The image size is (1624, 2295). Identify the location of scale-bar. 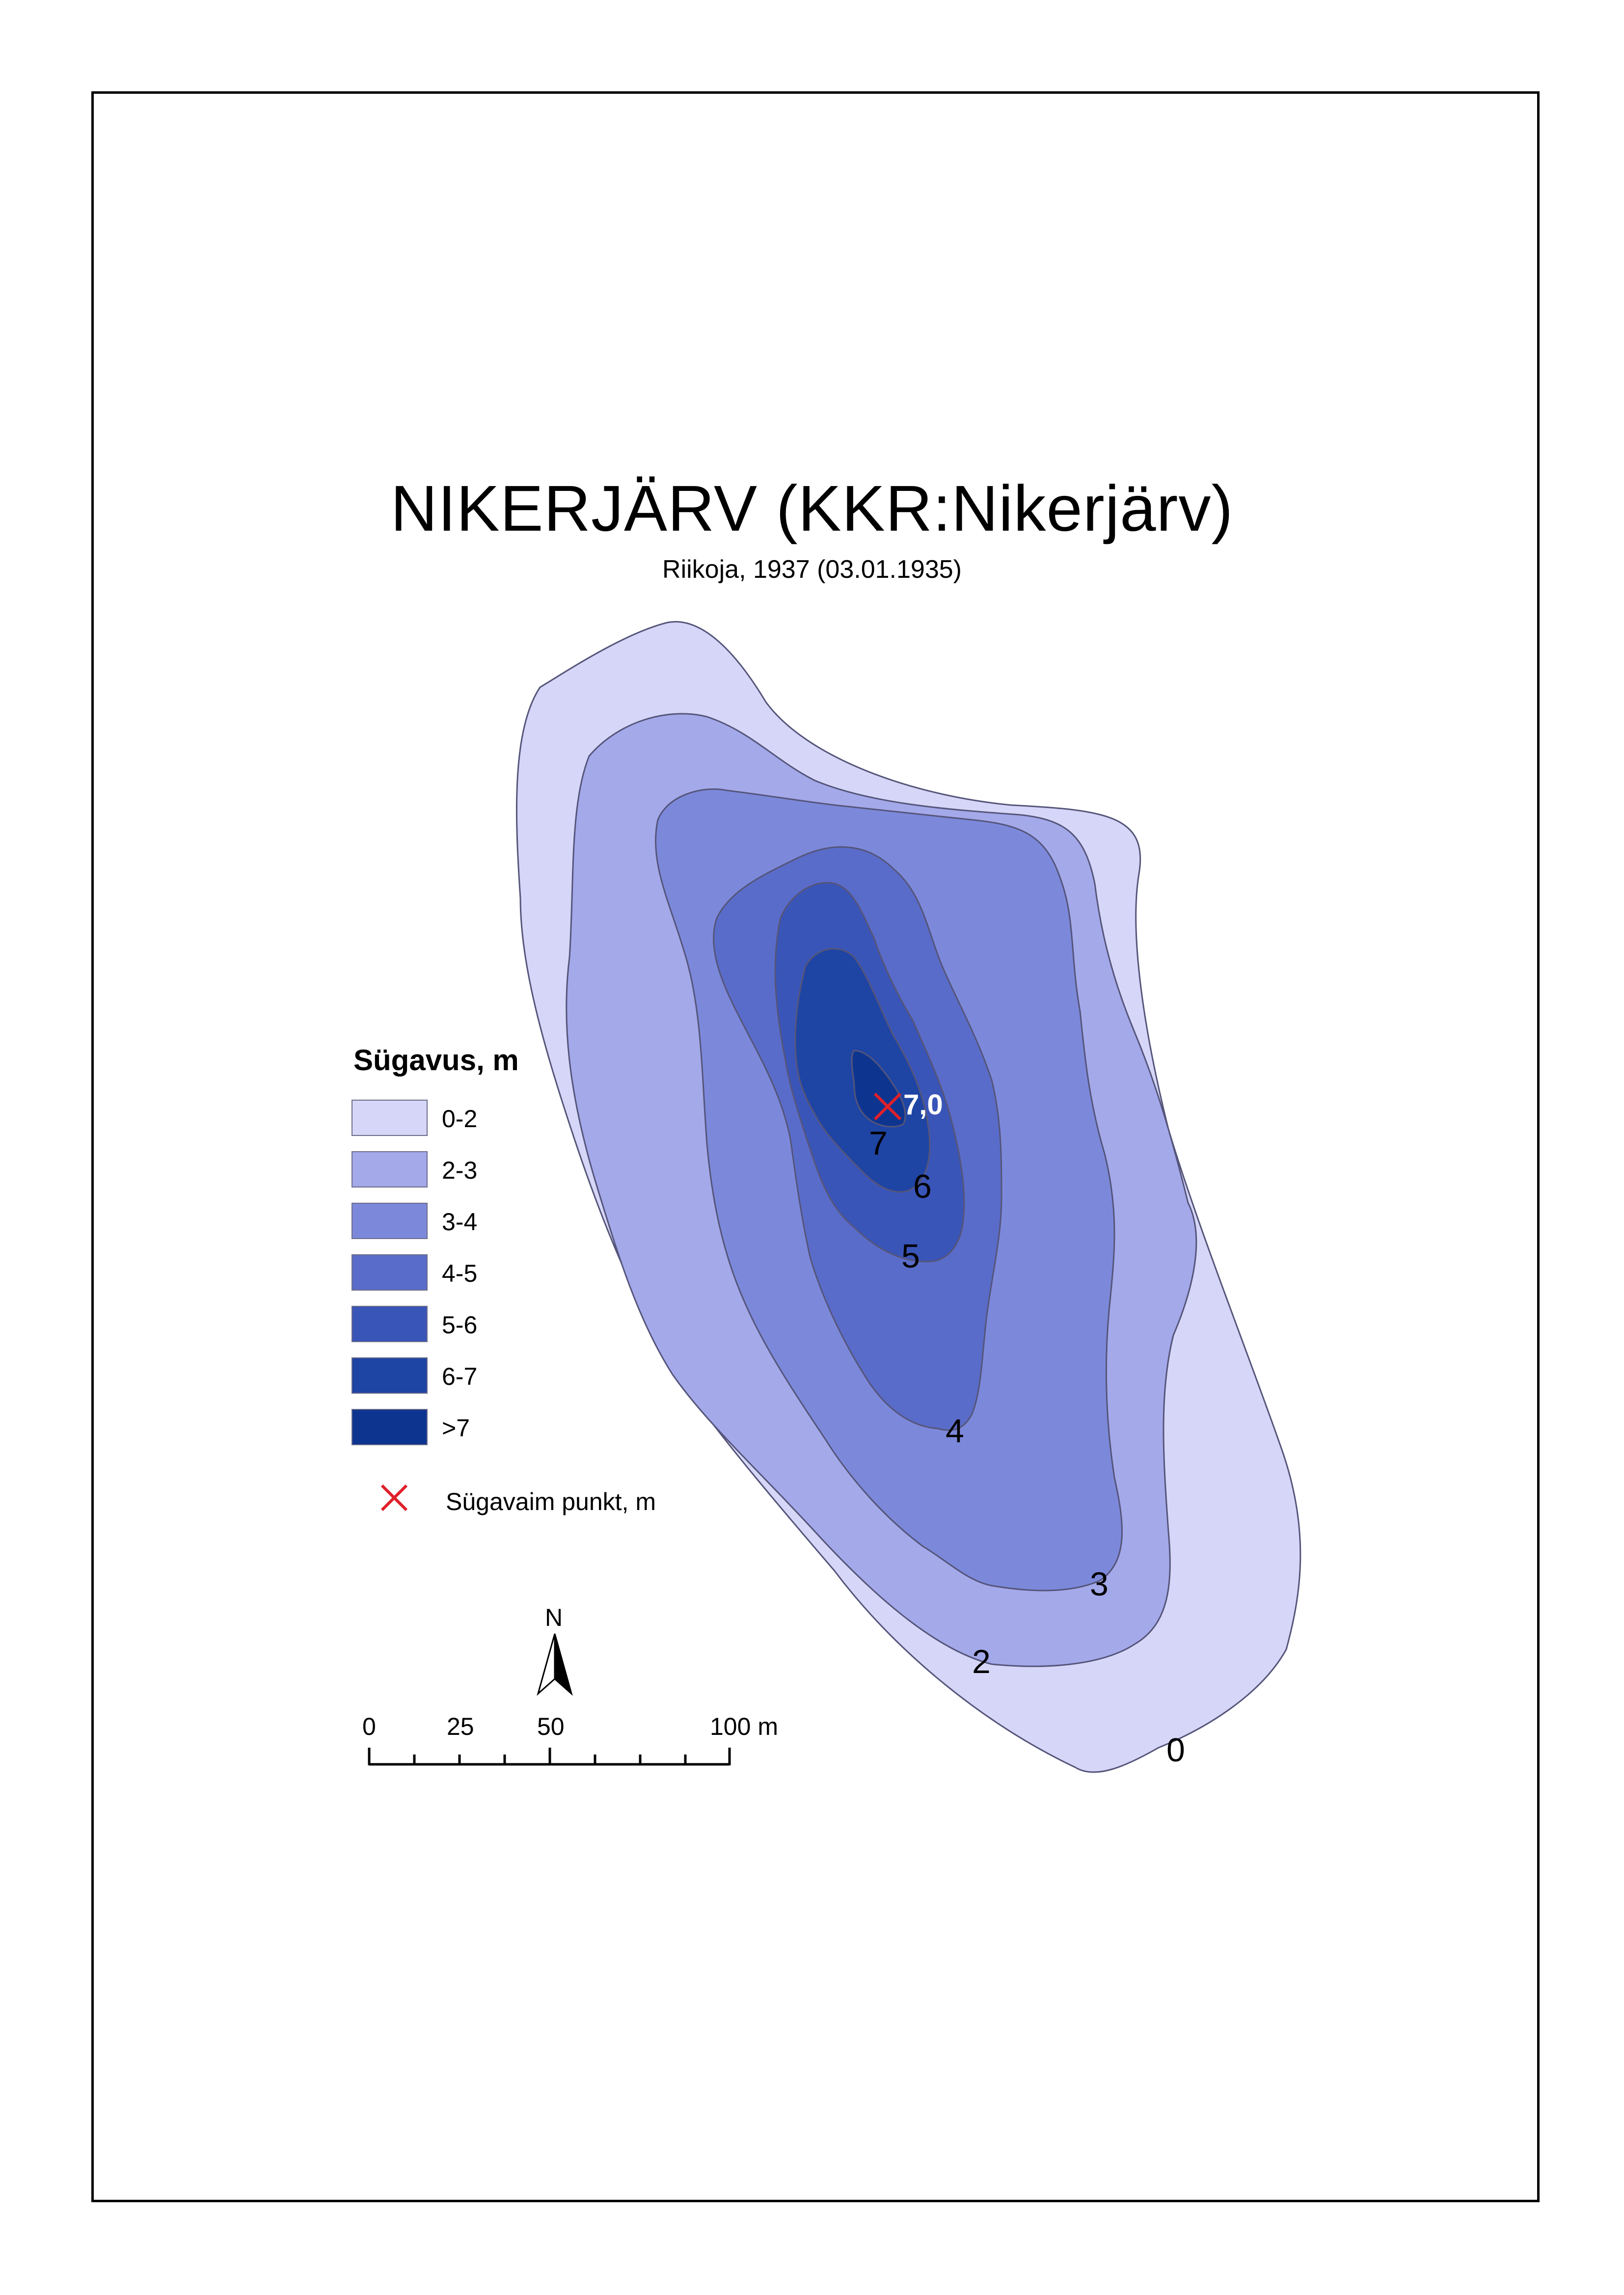
(549, 1757).